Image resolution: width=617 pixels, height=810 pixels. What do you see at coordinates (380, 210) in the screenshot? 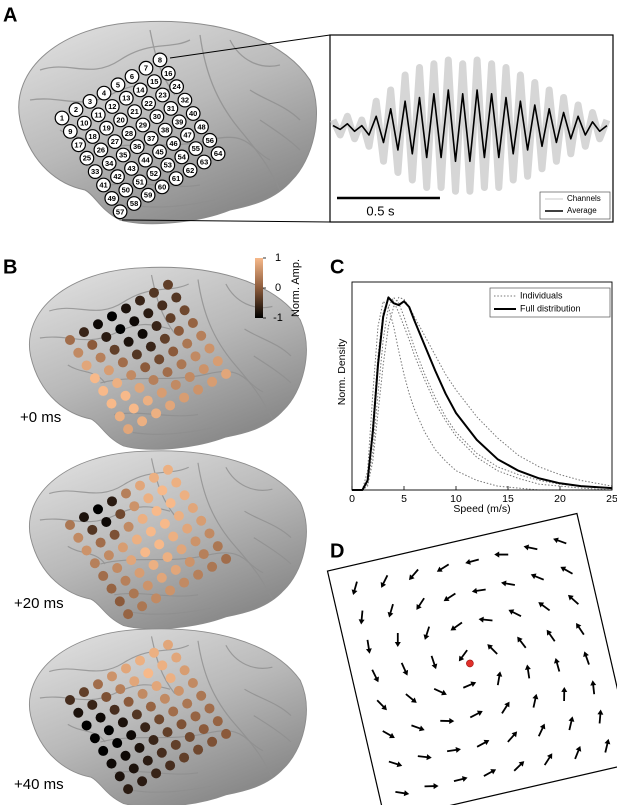
I see `scale-bar-label: 0.5 s` at bounding box center [380, 210].